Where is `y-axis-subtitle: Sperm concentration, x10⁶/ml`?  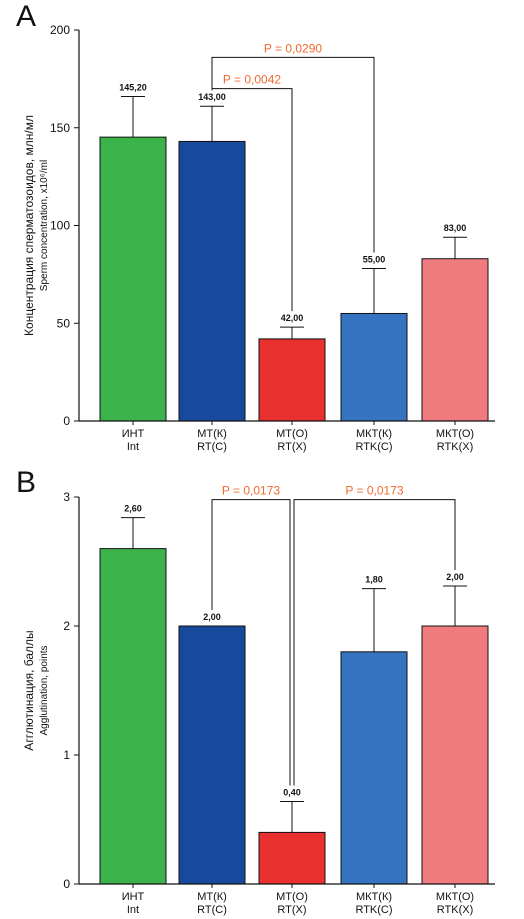
y-axis-subtitle: Sperm concentration, x10⁶/ml is located at coordinates (44, 225).